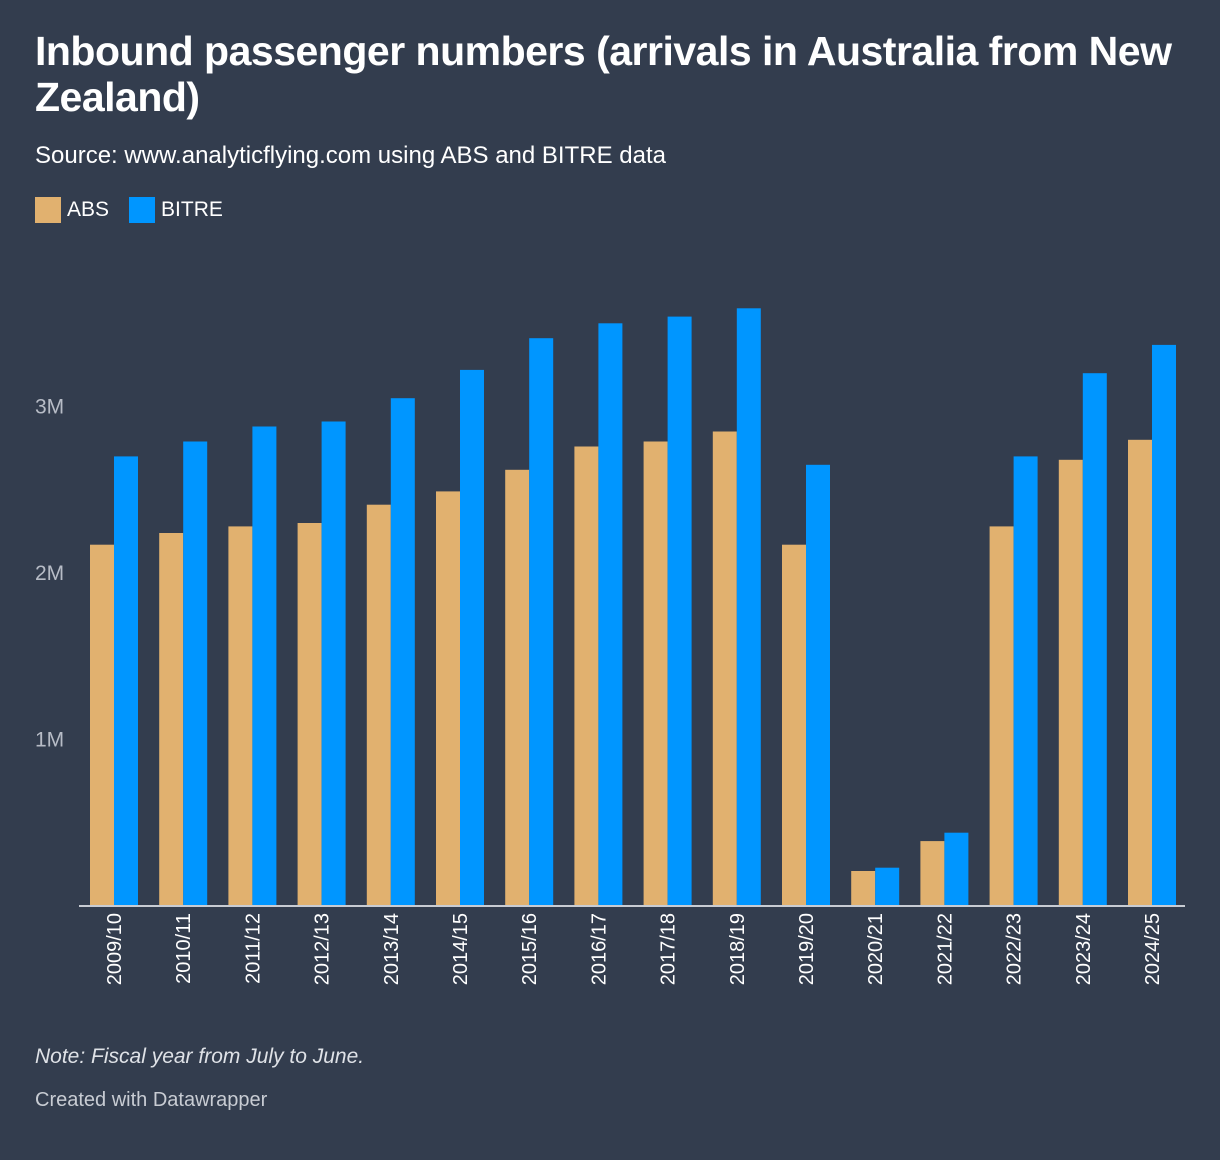 Image resolution: width=1220 pixels, height=1160 pixels. I want to click on x-tick-label: 2009/10, so click(115, 949).